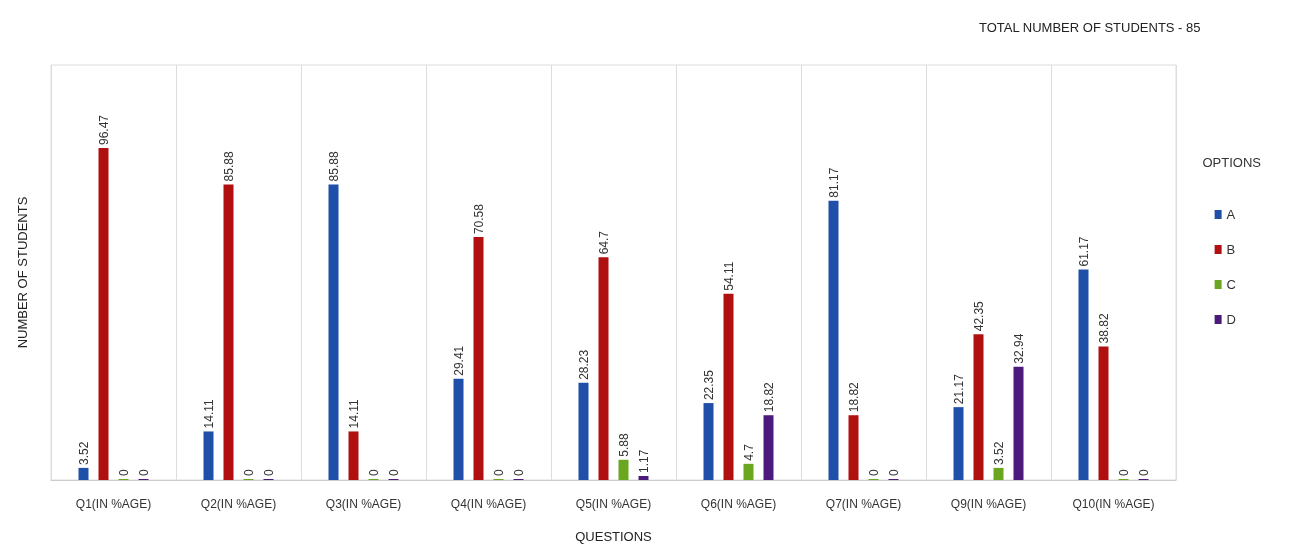 Image resolution: width=1289 pixels, height=558 pixels. What do you see at coordinates (1232, 162) in the screenshot?
I see `legend-title: OPTIONS` at bounding box center [1232, 162].